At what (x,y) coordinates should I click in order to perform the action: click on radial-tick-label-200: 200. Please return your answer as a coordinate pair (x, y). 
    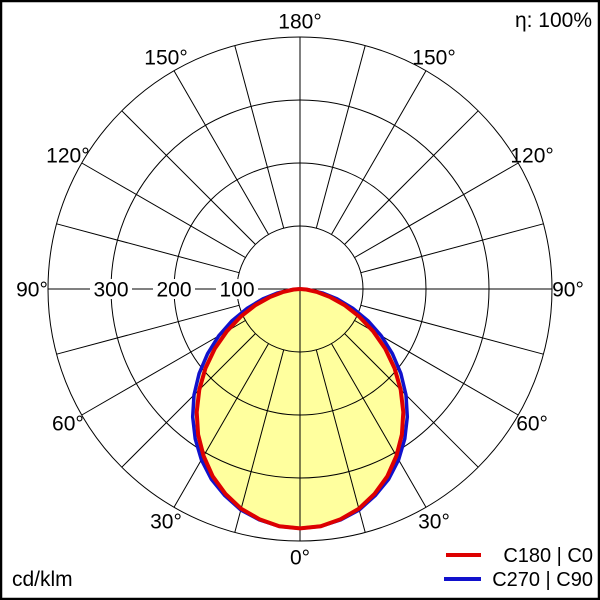
    Looking at the image, I should click on (173, 290).